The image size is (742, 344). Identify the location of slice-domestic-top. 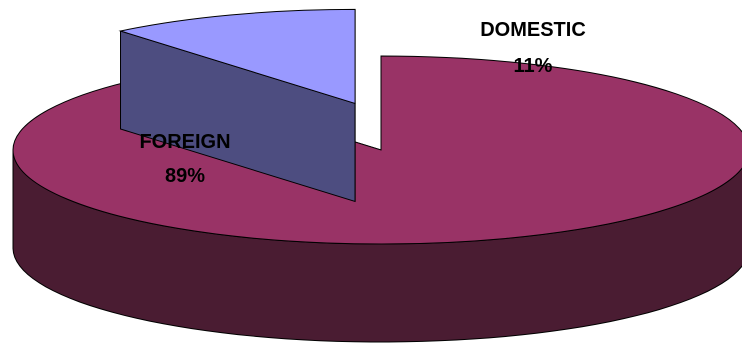
(237, 56).